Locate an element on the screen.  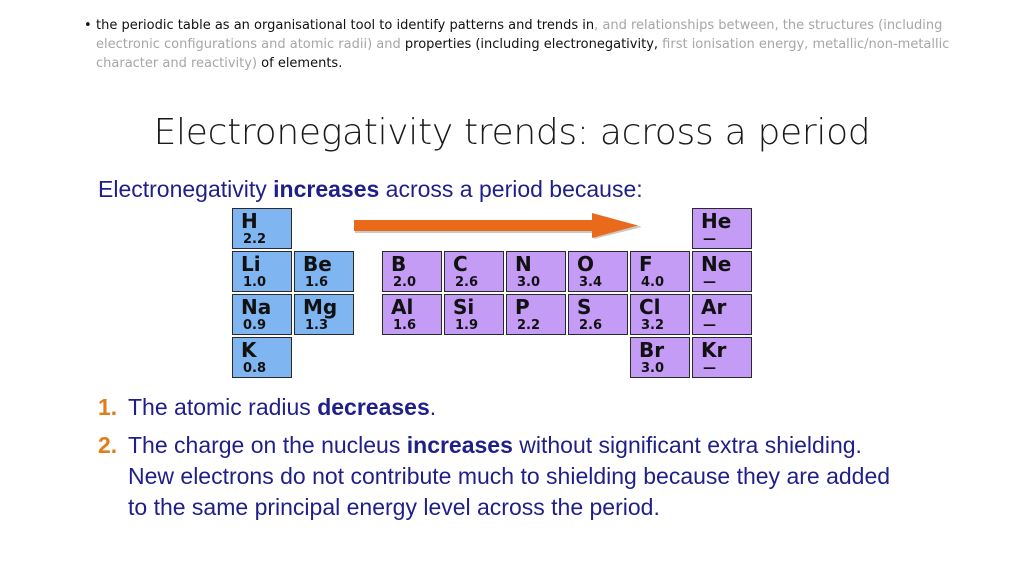
element-symbol: Mg is located at coordinates (320, 307).